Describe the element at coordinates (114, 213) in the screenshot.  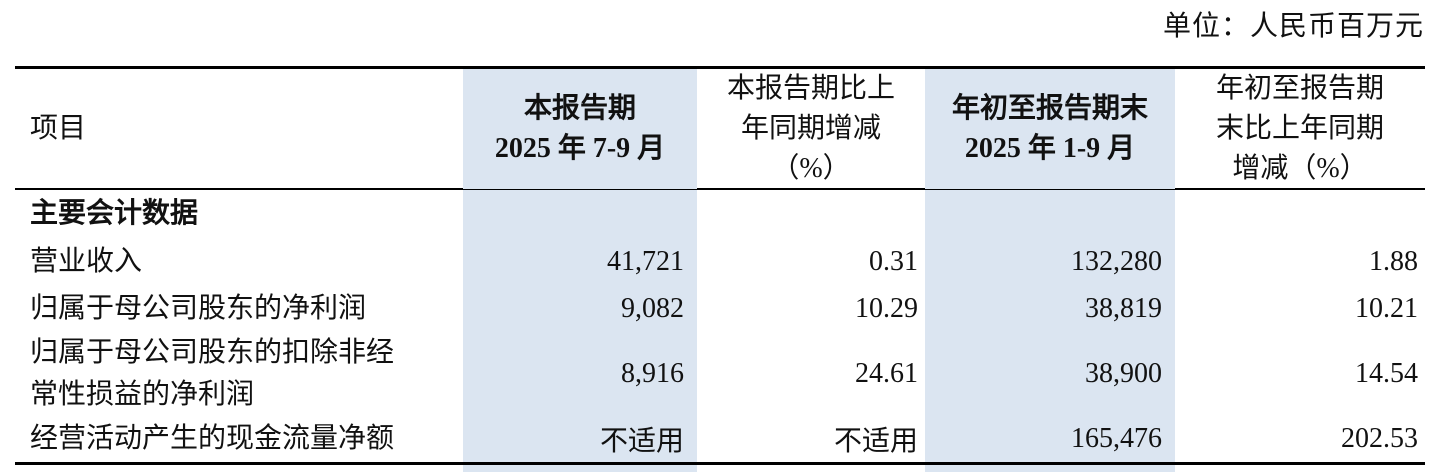
I see `section-label: 主要会计数据` at that location.